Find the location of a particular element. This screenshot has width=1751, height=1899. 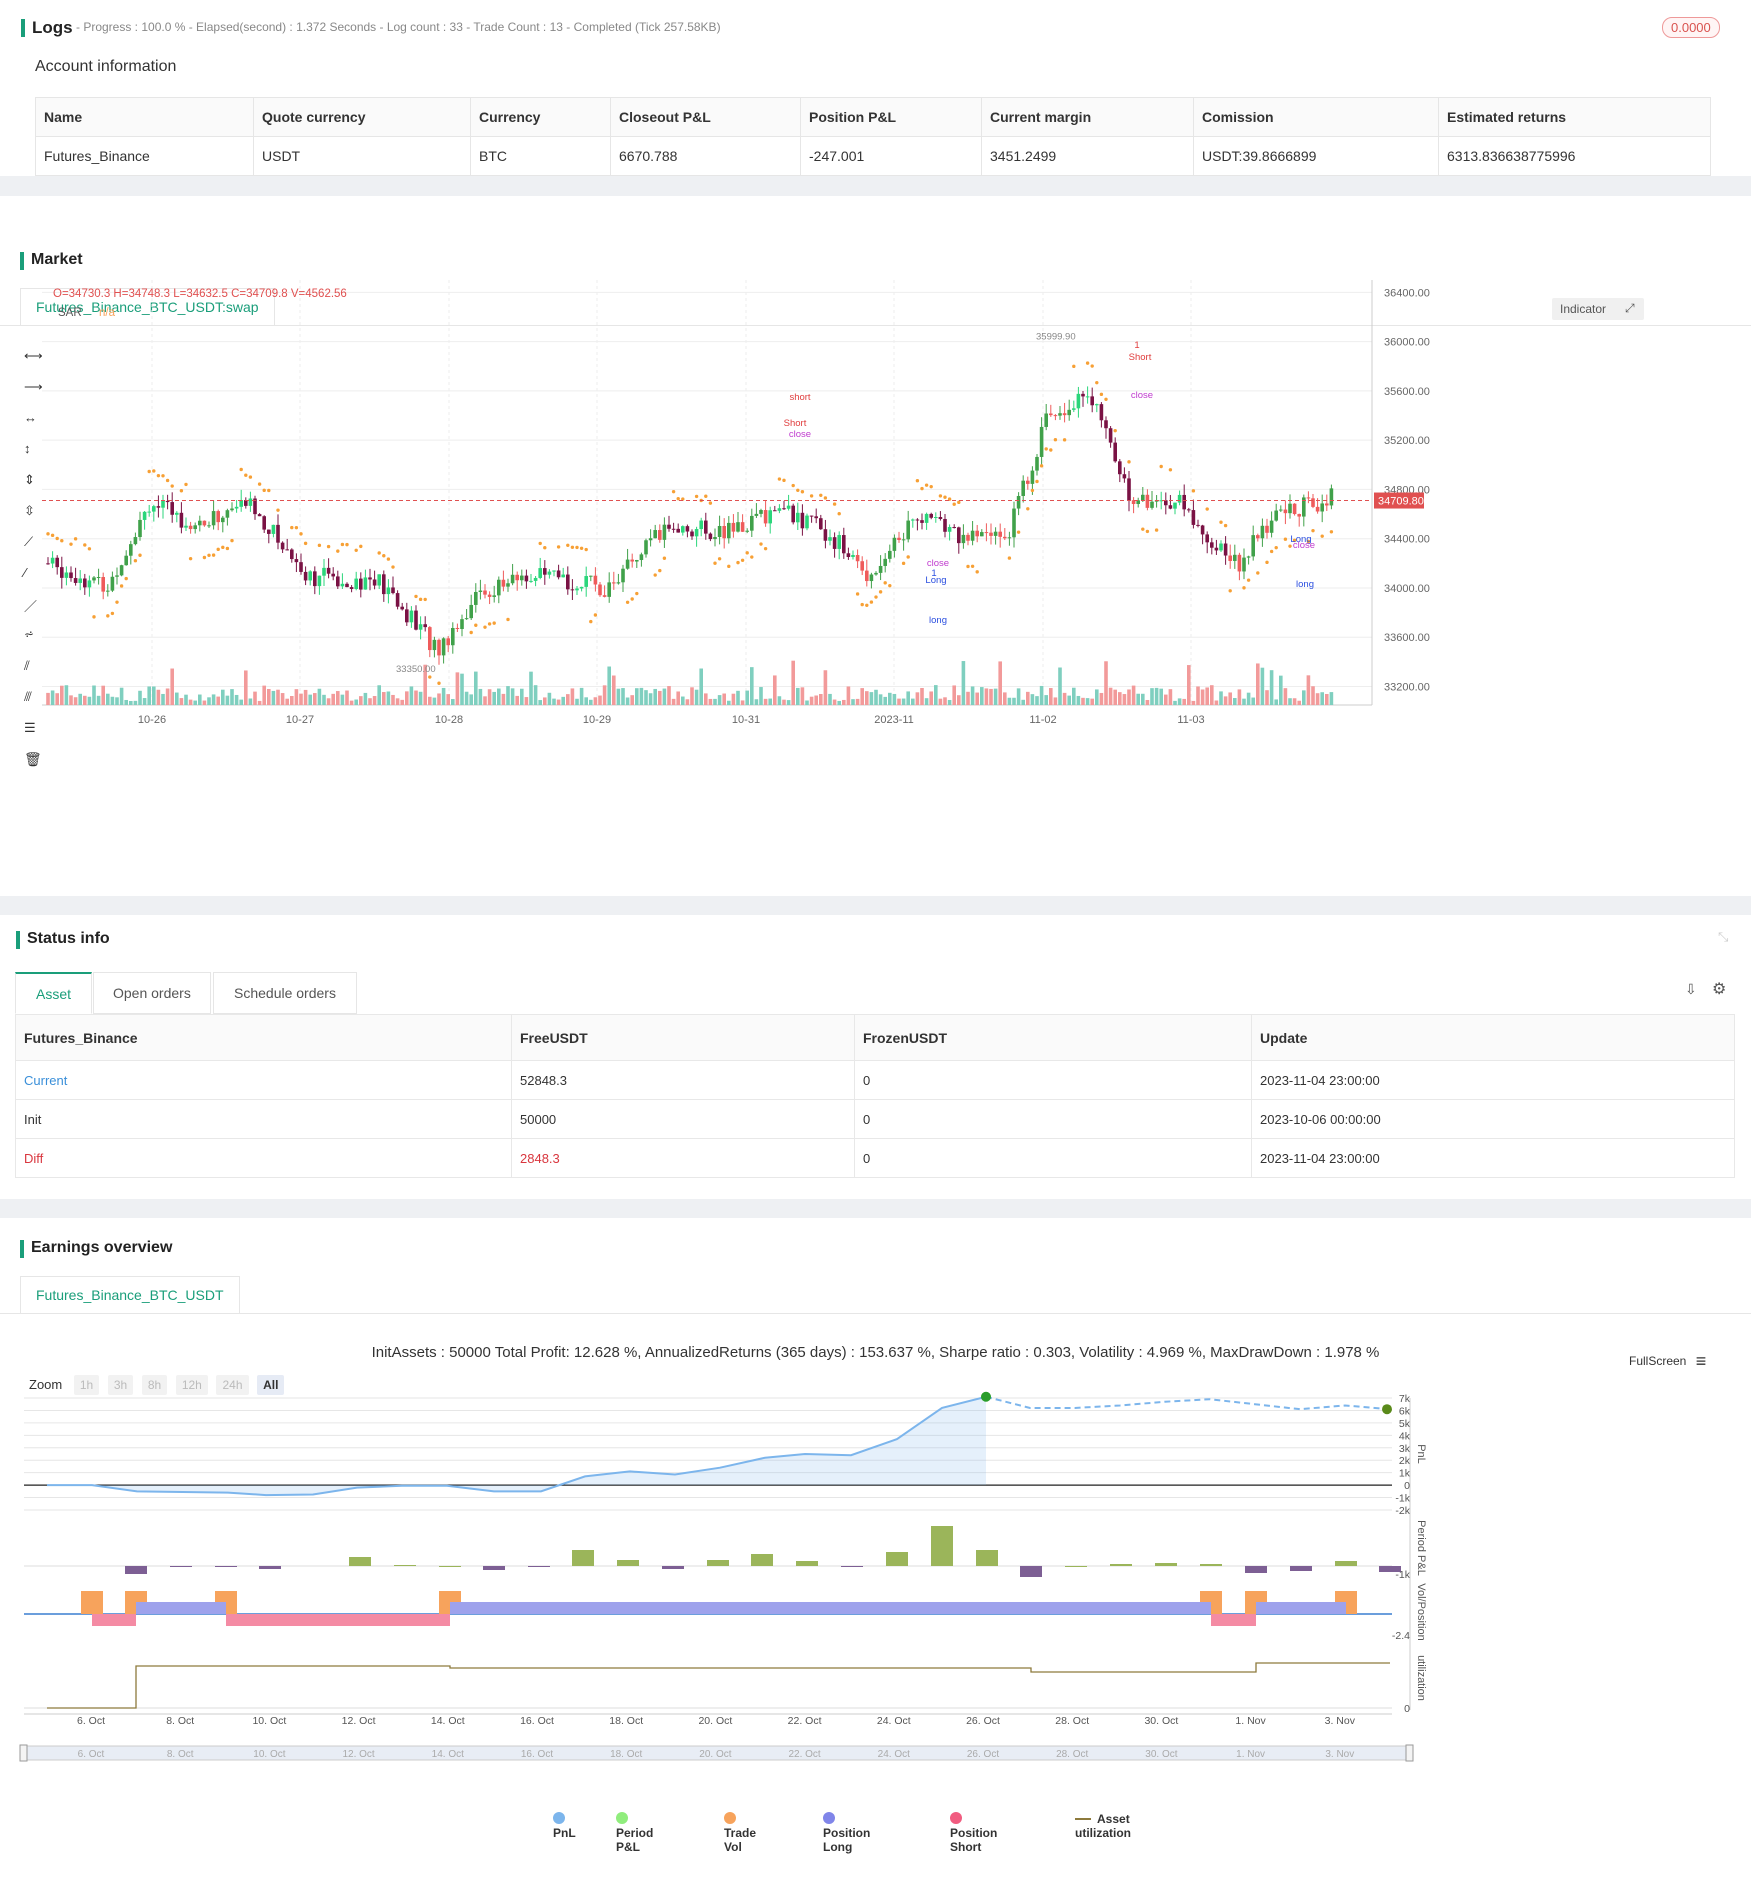

trade-signal-label: close is located at coordinates (1304, 545).